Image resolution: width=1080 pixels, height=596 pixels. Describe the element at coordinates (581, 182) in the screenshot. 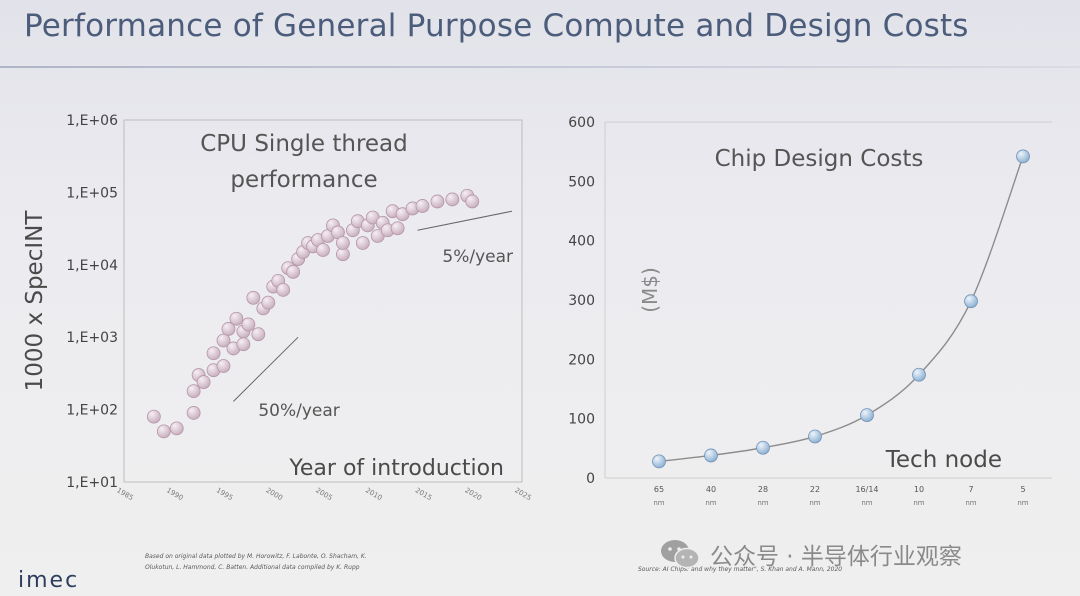

I see `cost-y-tick-label: 500` at that location.